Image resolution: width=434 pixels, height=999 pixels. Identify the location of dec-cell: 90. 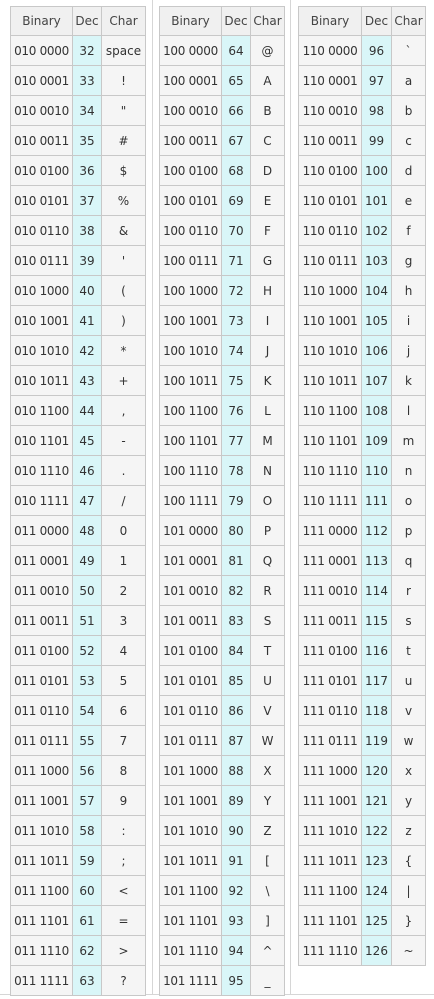
(236, 830).